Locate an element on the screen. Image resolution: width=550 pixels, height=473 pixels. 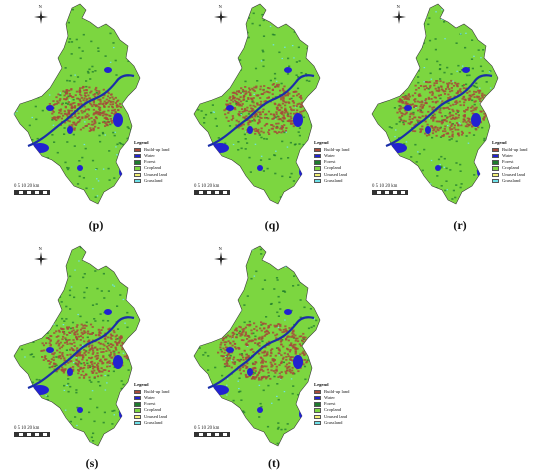
caption-s: (s) is located at coordinates (92, 463).